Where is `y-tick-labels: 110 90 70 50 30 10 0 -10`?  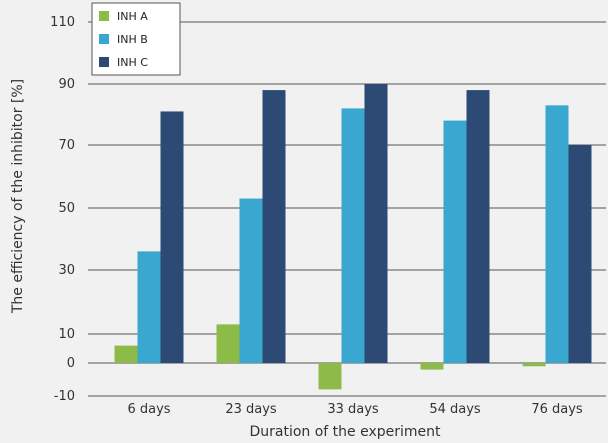 y-tick-labels: 110 90 70 50 30 10 0 -10 is located at coordinates (62, 209).